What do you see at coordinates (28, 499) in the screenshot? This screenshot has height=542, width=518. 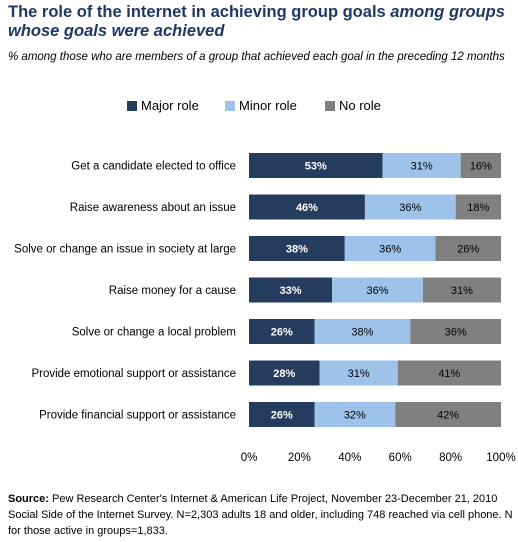 I see `source-label: Source:` at bounding box center [28, 499].